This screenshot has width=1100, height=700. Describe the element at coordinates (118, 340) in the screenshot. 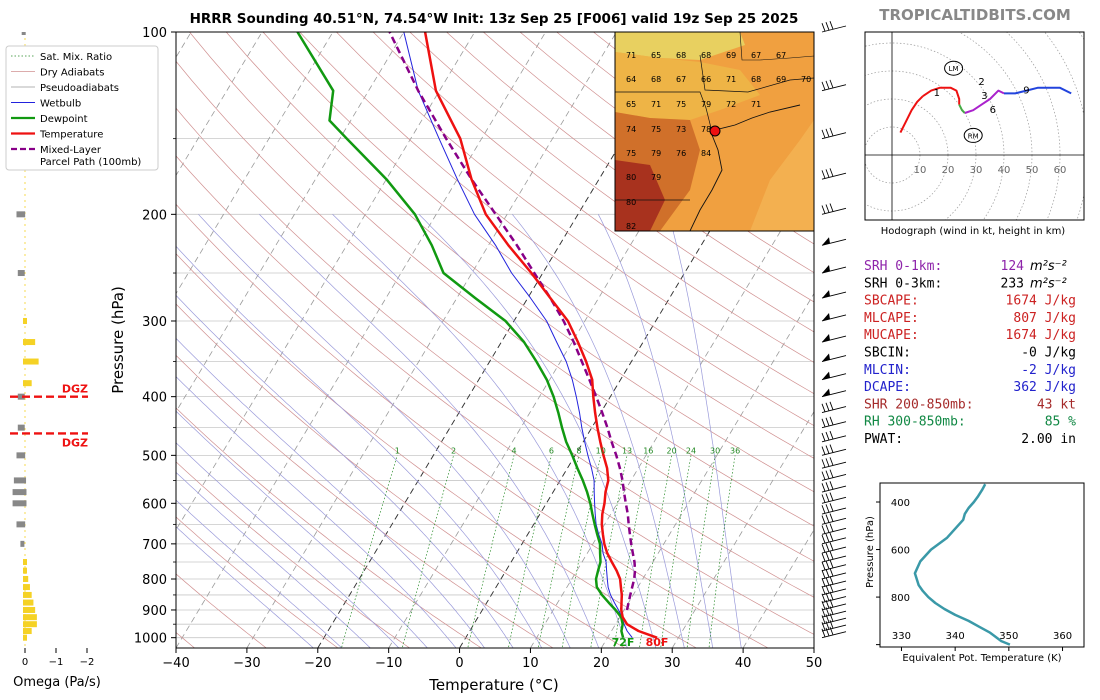

I see `skew-t-ylabel: Pressure (hPa)` at that location.